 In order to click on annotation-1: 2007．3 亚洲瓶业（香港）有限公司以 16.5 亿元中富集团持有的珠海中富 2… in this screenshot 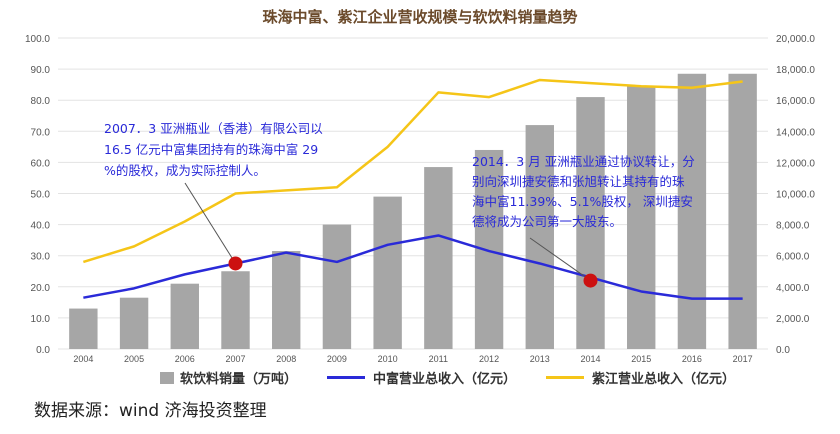, I will do `click(213, 149)`.